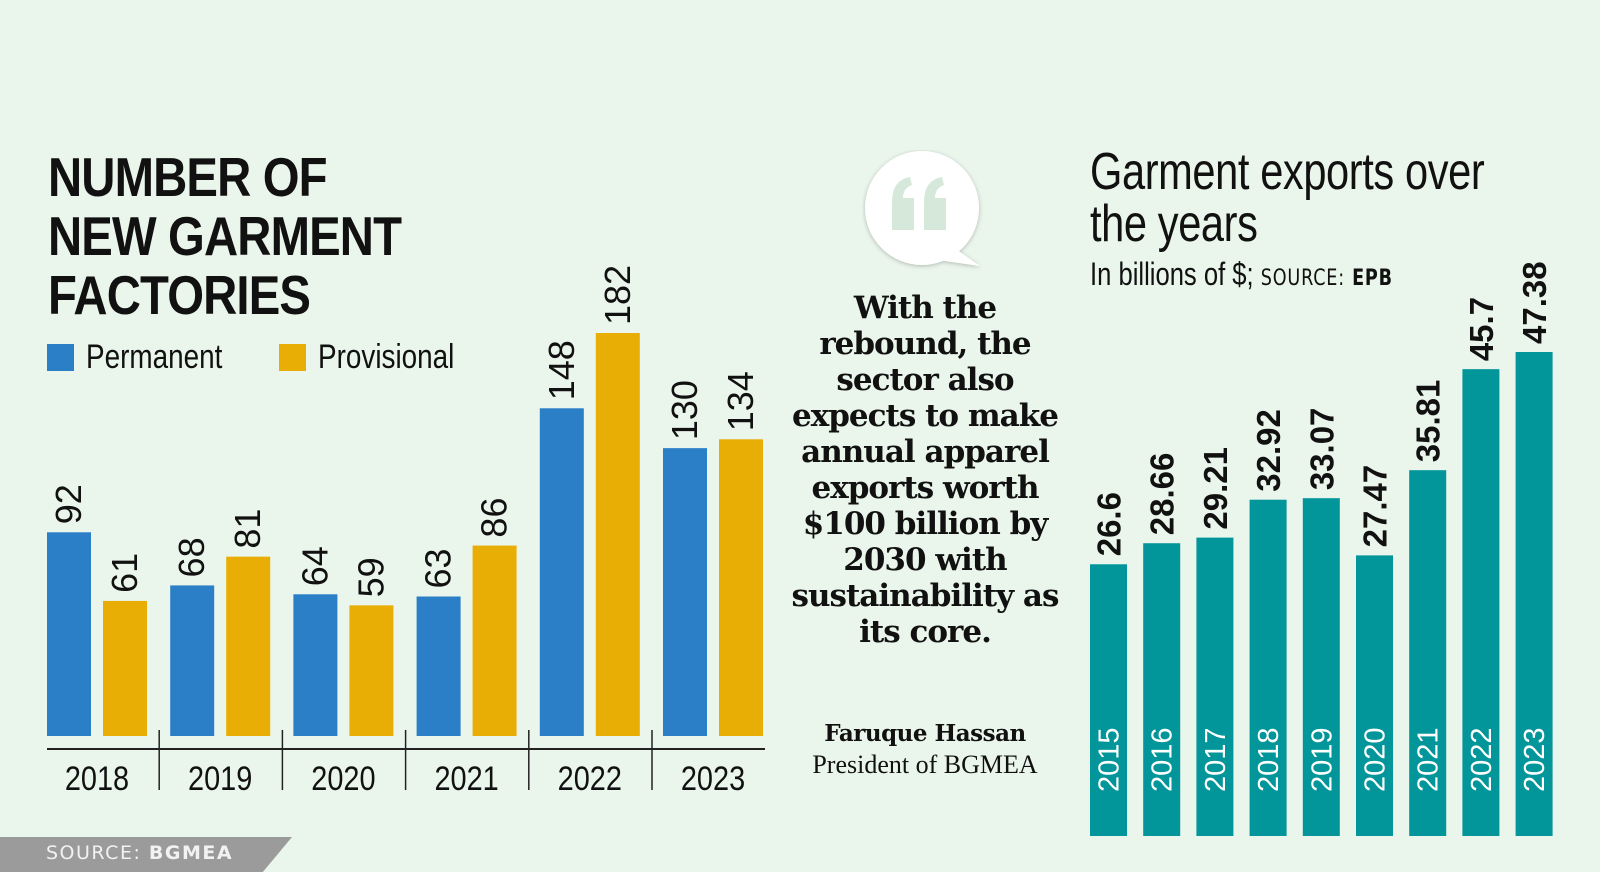 This screenshot has height=872, width=1600. What do you see at coordinates (69, 634) in the screenshot?
I see `bar-permanent-2018` at bounding box center [69, 634].